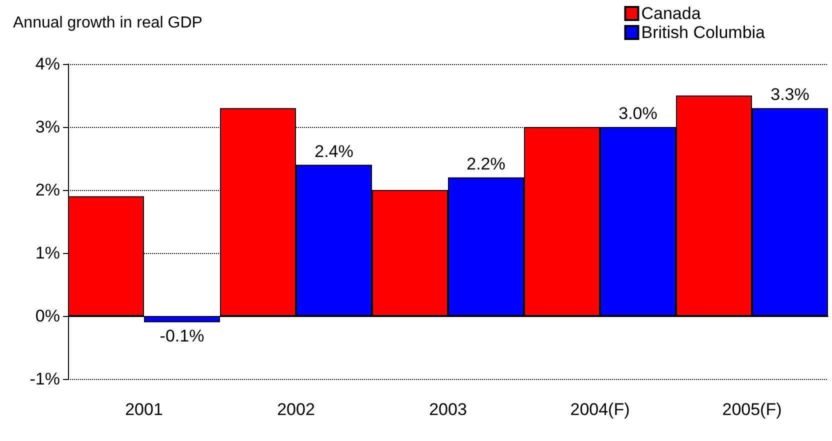 The width and height of the screenshot is (832, 441). I want to click on x-tick-label: 2004(F), so click(600, 409).